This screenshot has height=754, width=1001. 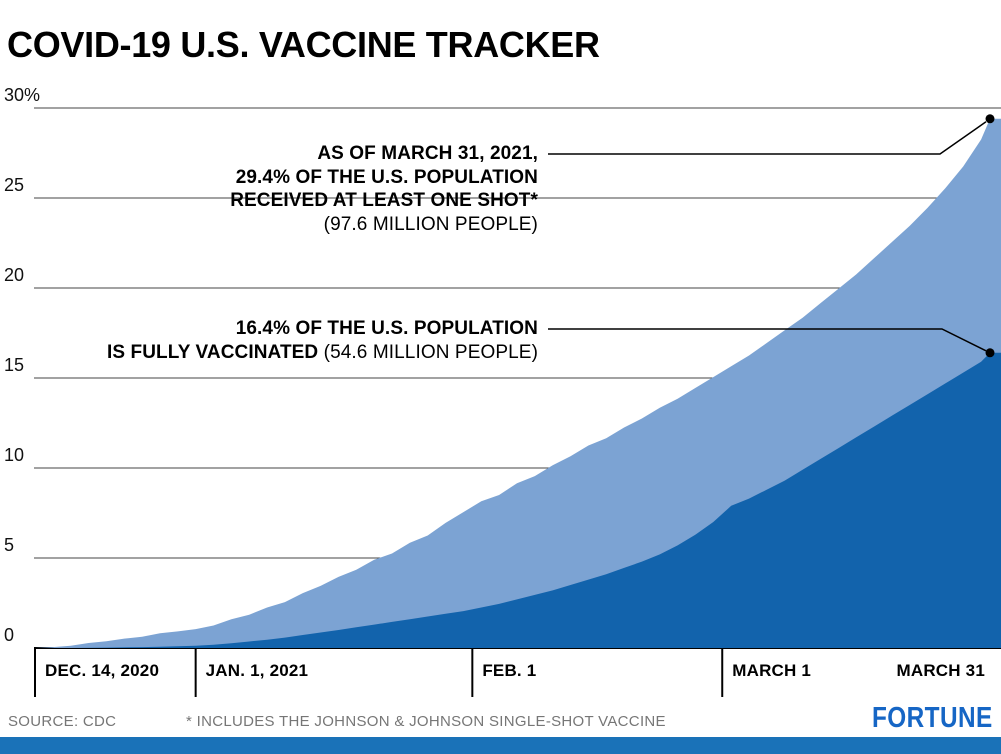 What do you see at coordinates (62, 721) in the screenshot?
I see `source-label: SOURCE: CDC` at bounding box center [62, 721].